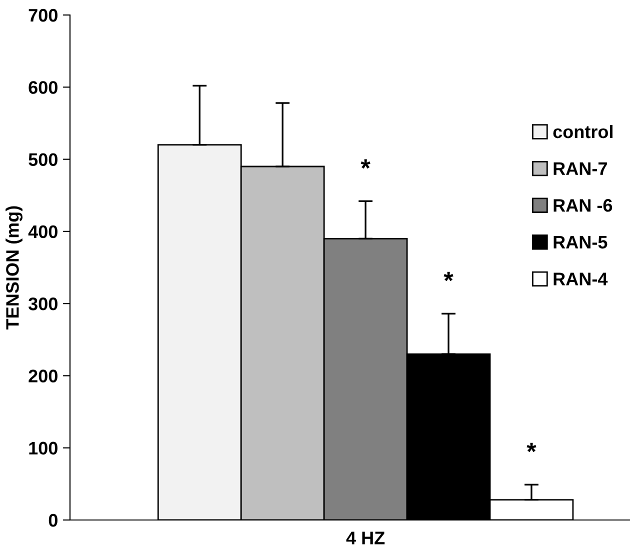 This screenshot has height=558, width=630. I want to click on y-tick-label: 200, so click(43, 376).